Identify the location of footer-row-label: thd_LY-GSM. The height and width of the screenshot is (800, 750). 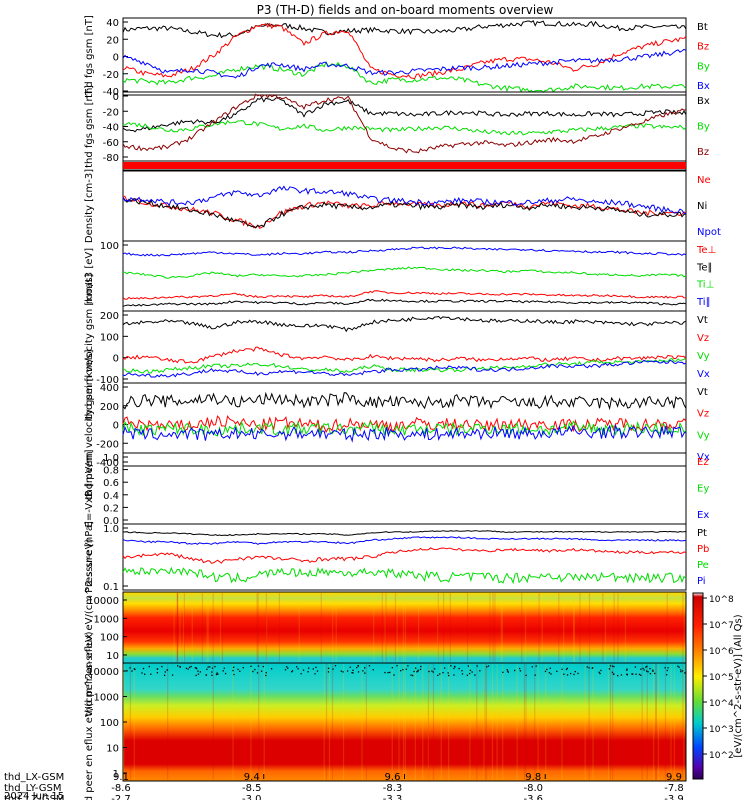
(32, 788).